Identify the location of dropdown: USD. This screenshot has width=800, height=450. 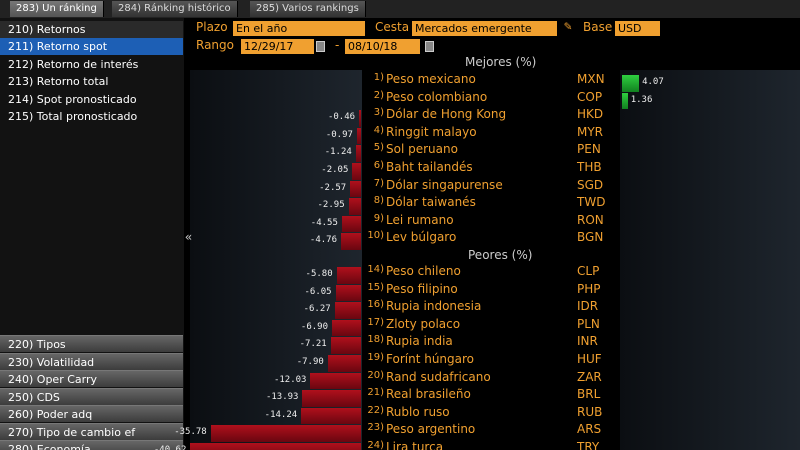
(637, 28).